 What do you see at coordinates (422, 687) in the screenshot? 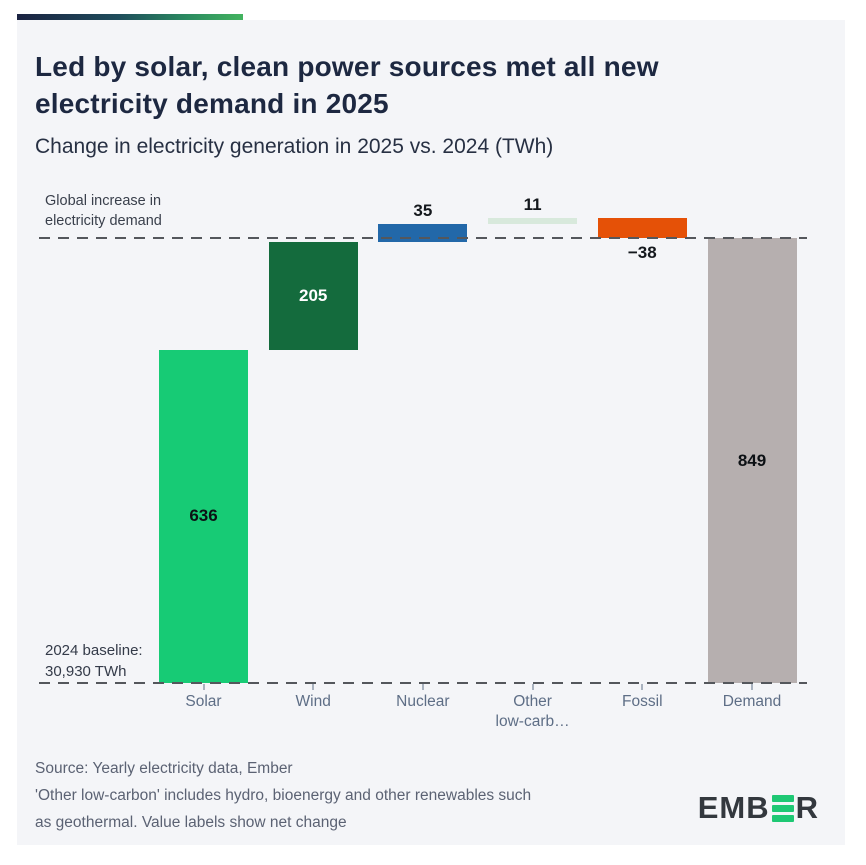
I see `axis-tick-nuclear` at bounding box center [422, 687].